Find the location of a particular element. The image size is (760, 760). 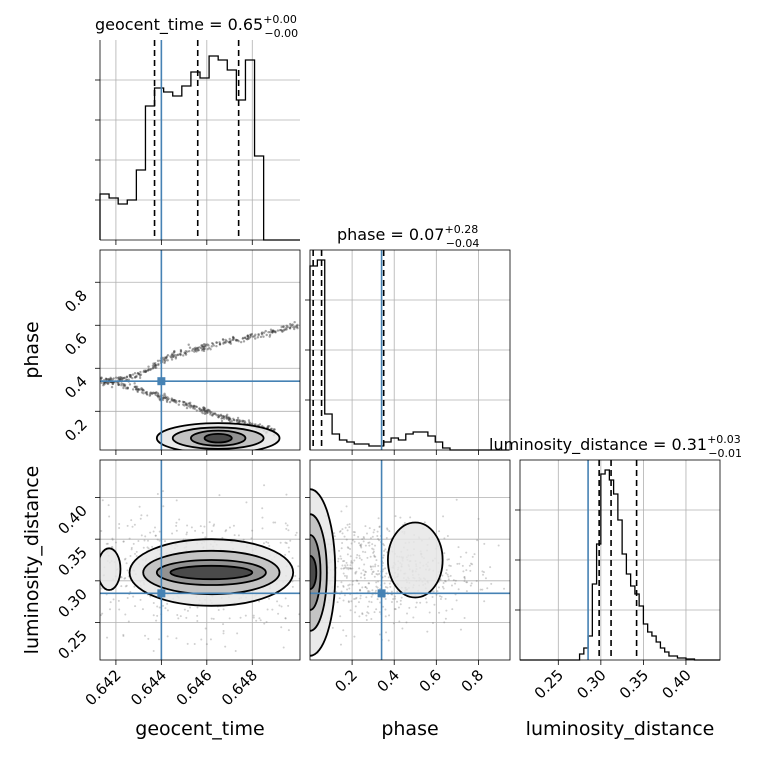

x-tick-label: 0.40 is located at coordinates (676, 684).